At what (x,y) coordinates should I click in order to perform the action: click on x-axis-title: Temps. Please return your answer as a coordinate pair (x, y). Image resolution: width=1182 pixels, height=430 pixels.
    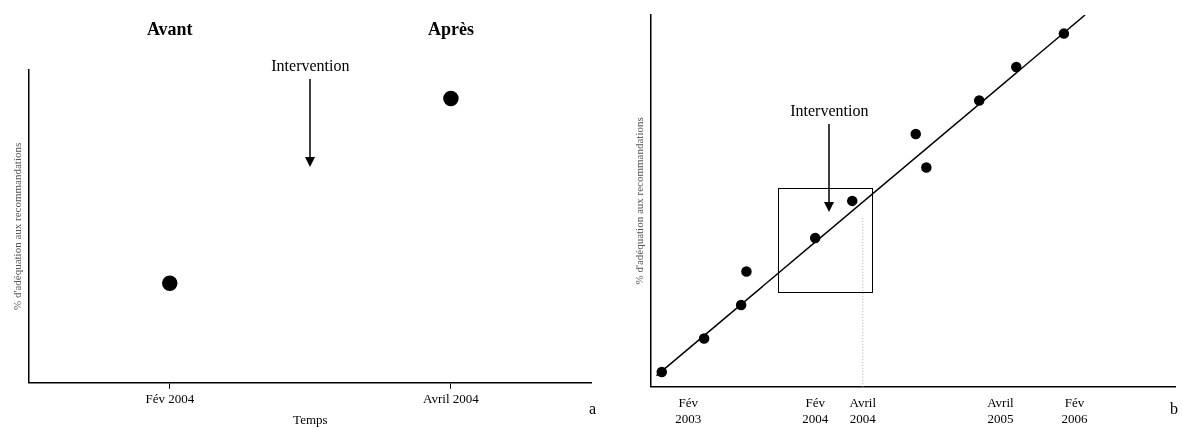
    Looking at the image, I should click on (310, 419).